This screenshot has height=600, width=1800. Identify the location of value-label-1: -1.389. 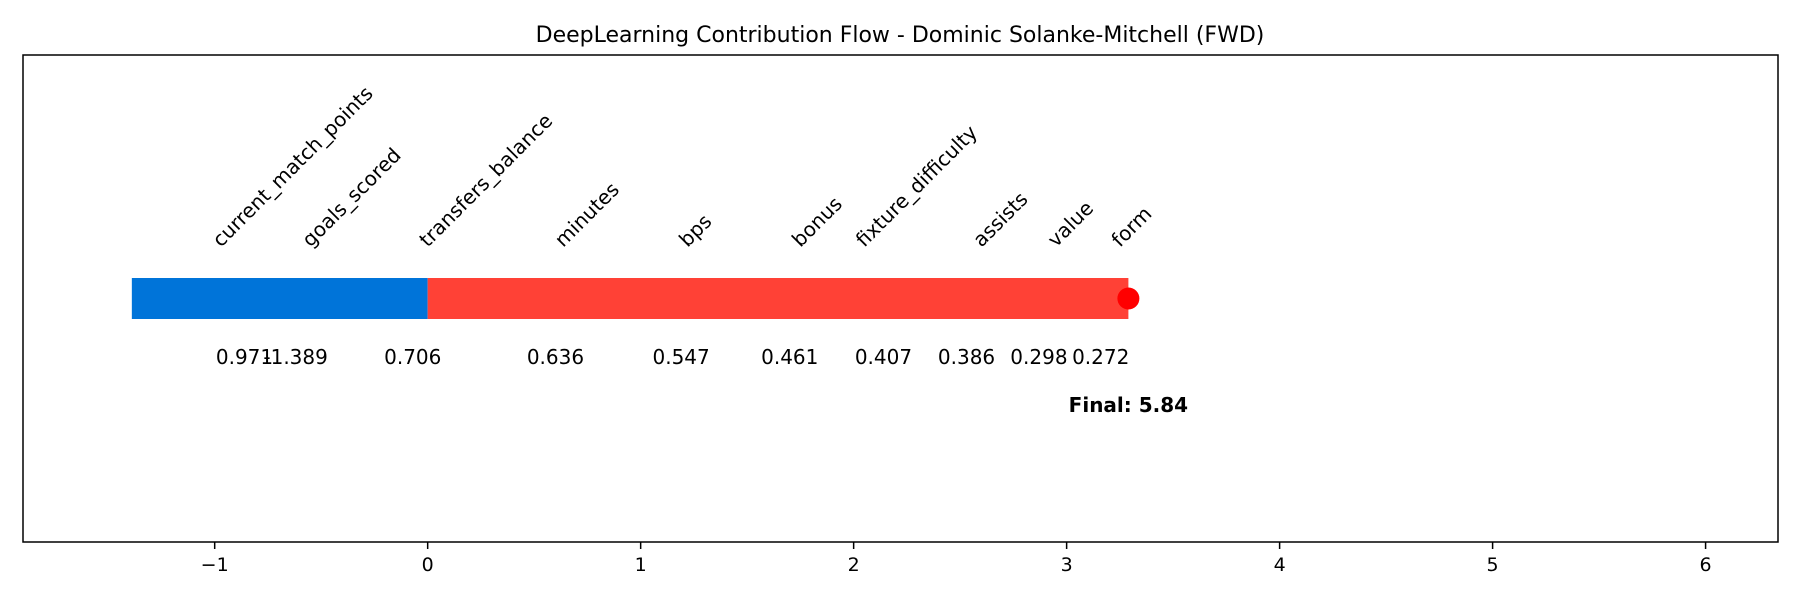
(295, 357).